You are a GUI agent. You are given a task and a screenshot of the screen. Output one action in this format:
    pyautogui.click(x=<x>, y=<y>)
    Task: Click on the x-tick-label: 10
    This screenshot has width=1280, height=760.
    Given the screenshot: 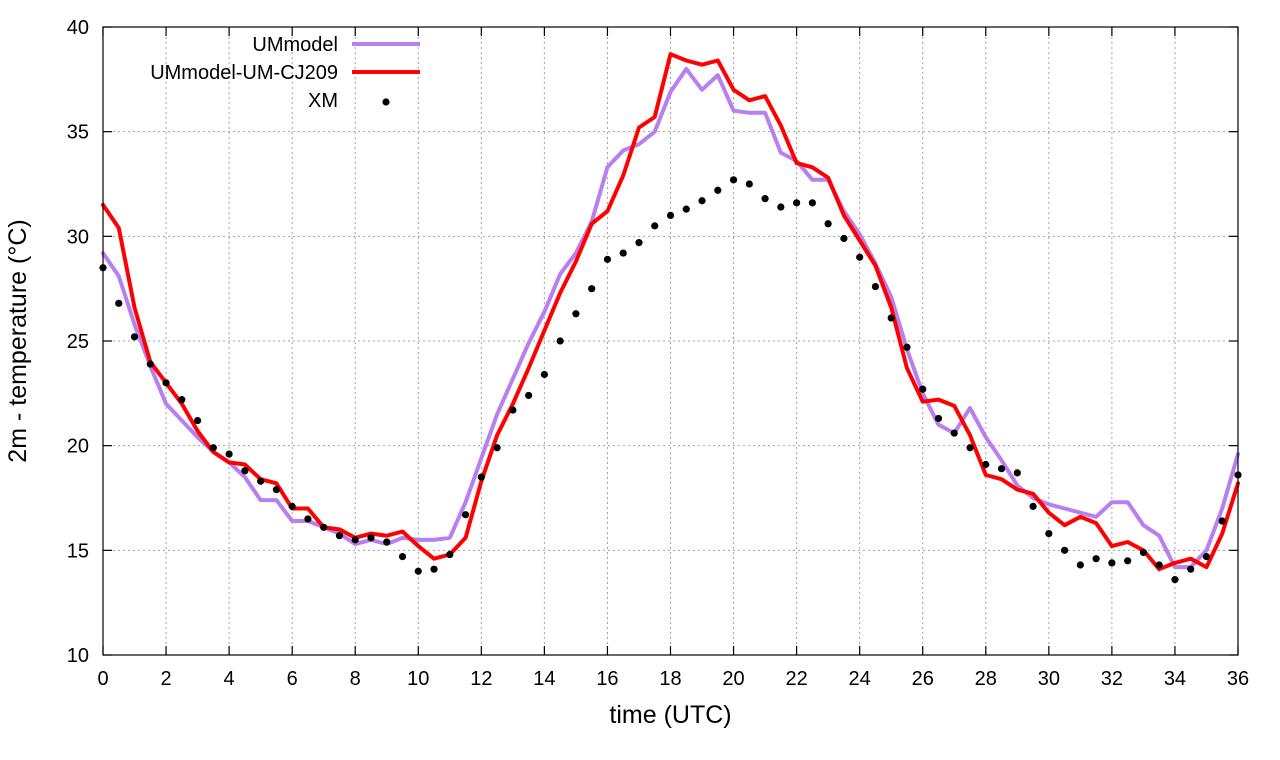 What is the action you would take?
    pyautogui.click(x=418, y=679)
    